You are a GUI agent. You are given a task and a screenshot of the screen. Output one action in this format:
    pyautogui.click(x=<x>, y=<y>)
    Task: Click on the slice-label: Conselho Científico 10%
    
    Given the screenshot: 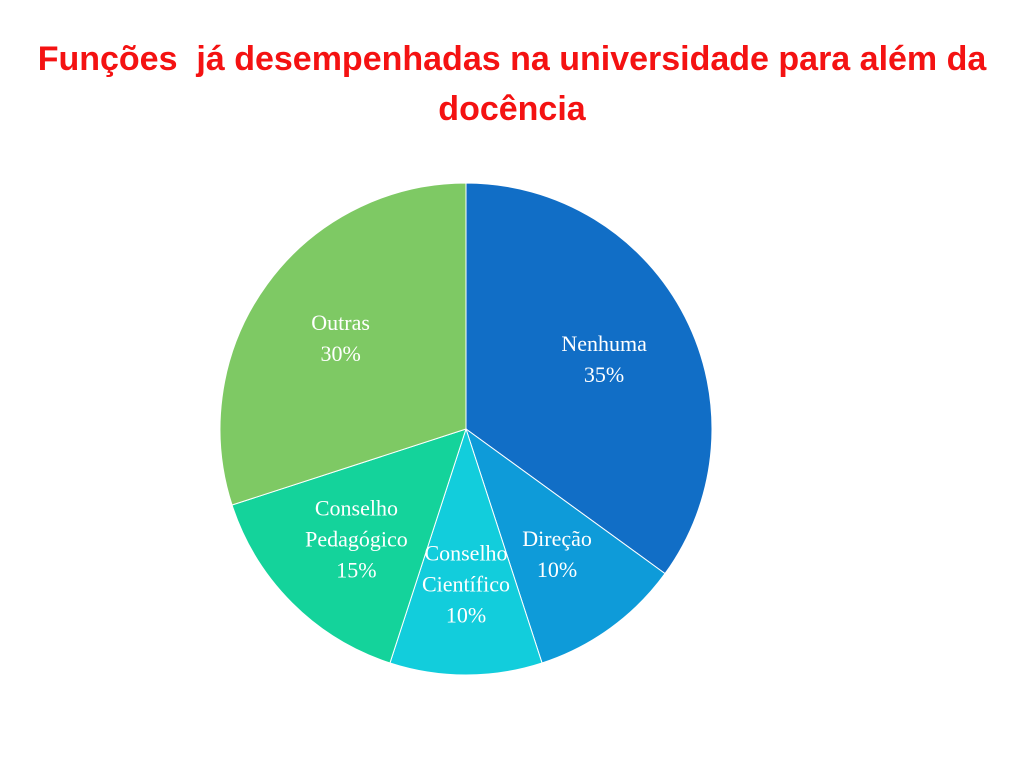 What is the action you would take?
    pyautogui.click(x=466, y=583)
    